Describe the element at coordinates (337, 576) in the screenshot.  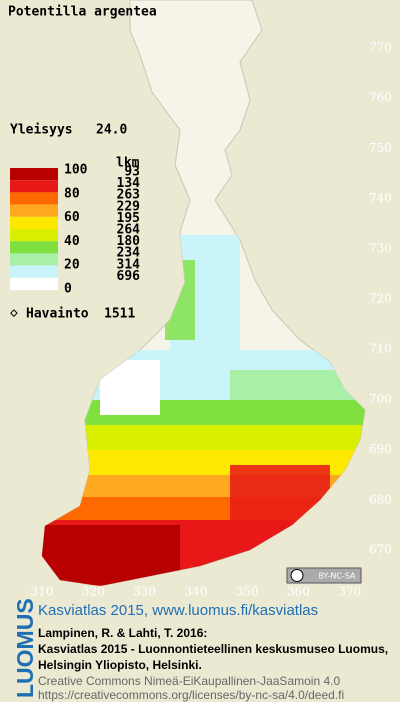
I see `license-badge: BY-NC-SA` at that location.